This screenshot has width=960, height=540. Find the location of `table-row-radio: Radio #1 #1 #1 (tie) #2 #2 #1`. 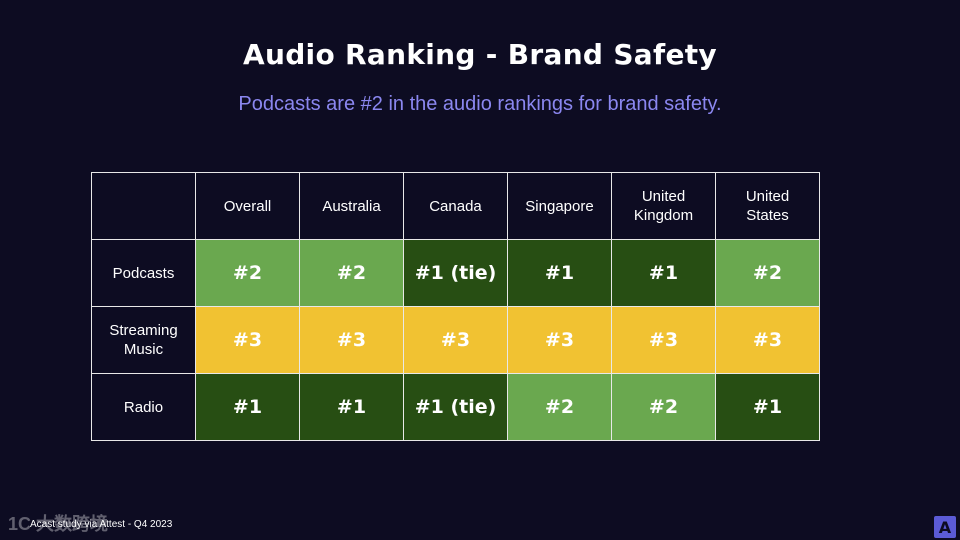

table-row-radio: Radio #1 #1 #1 (tie) #2 #2 #1 is located at coordinates (455, 407).